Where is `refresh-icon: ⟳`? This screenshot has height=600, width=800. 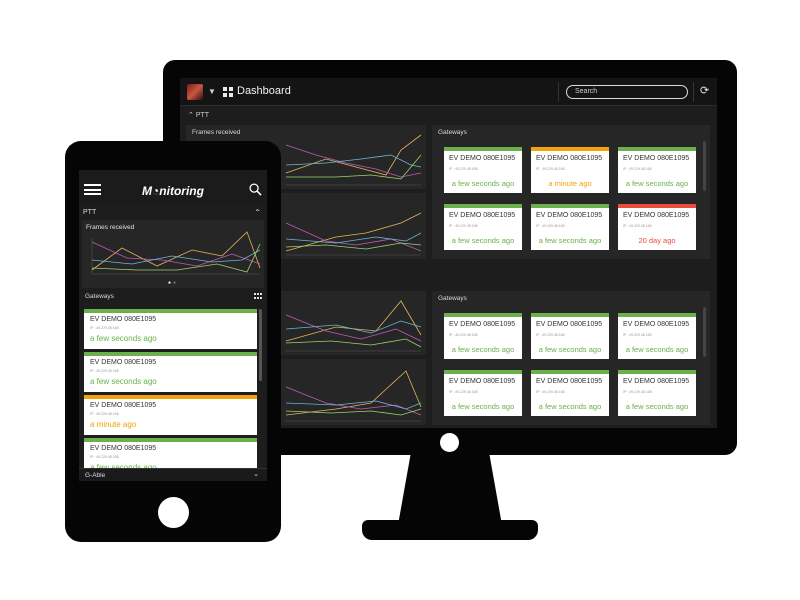
refresh-icon: ⟳ is located at coordinates (705, 91).